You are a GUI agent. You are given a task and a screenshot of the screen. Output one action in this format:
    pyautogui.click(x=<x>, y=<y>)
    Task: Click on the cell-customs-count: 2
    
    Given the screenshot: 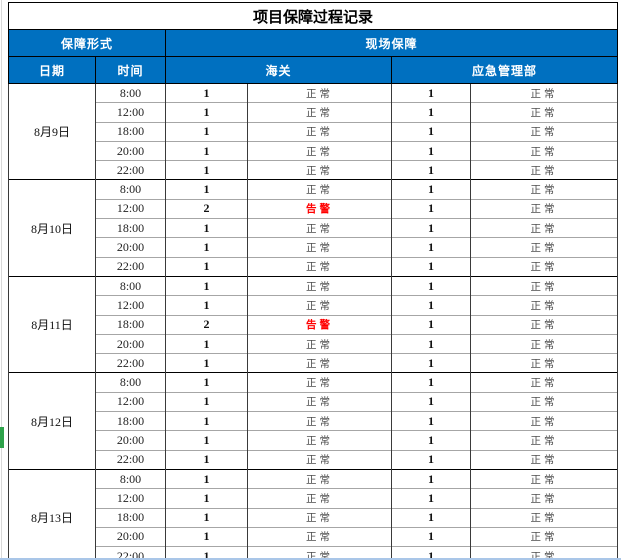 What is the action you would take?
    pyautogui.click(x=206, y=324)
    